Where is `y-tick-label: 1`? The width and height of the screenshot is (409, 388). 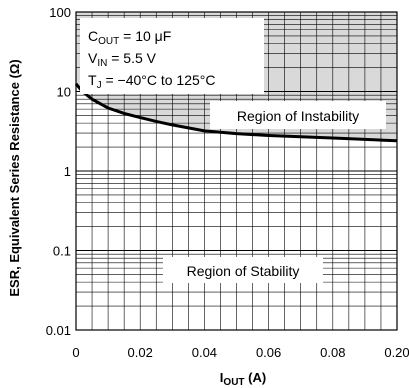
y-tick-label: 1 is located at coordinates (67, 171).